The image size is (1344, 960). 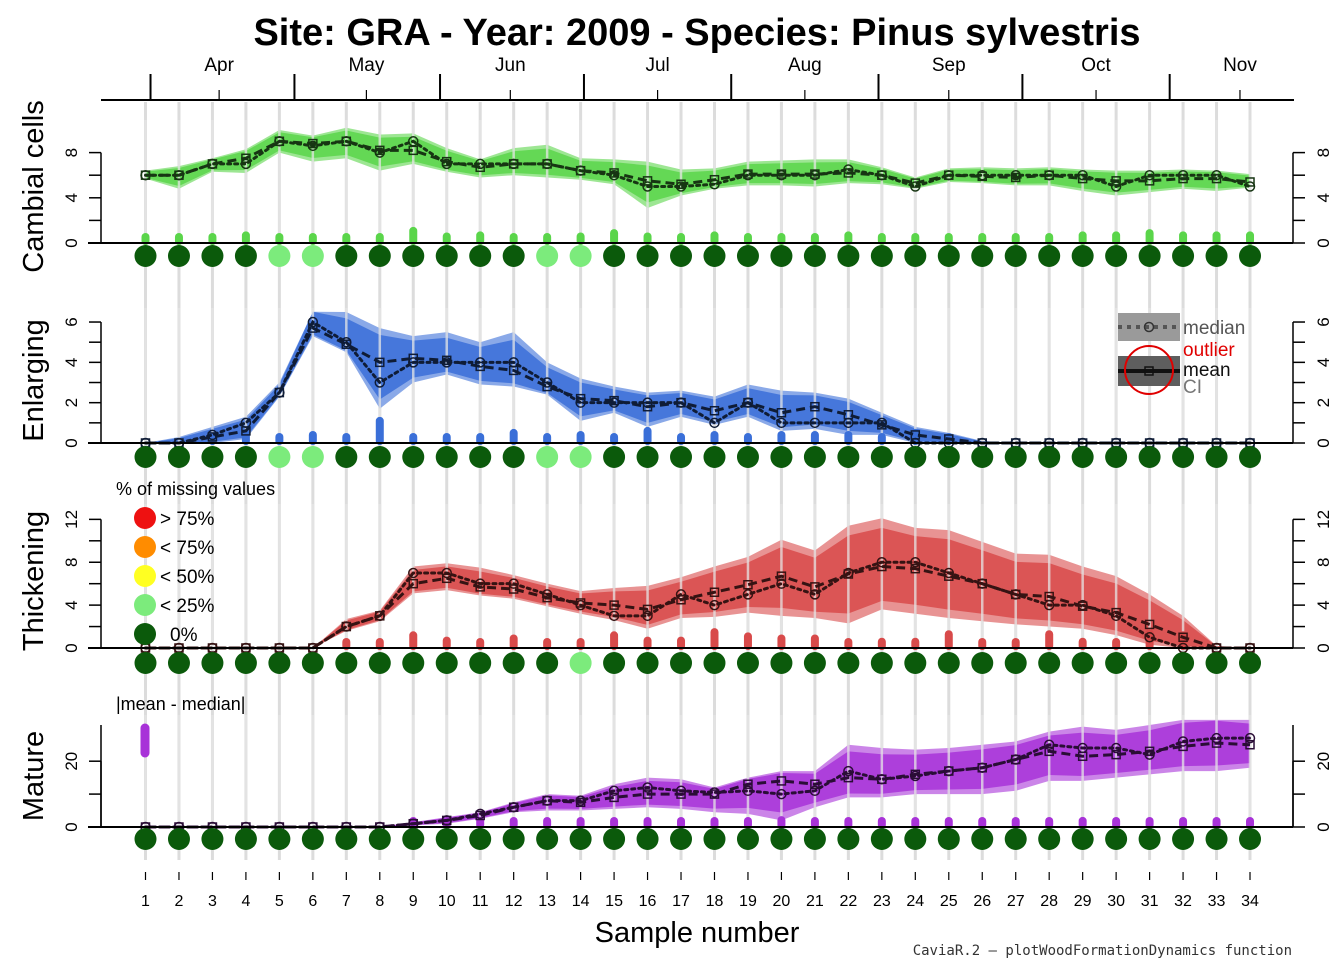 What do you see at coordinates (1096, 65) in the screenshot?
I see `month-label: Oct` at bounding box center [1096, 65].